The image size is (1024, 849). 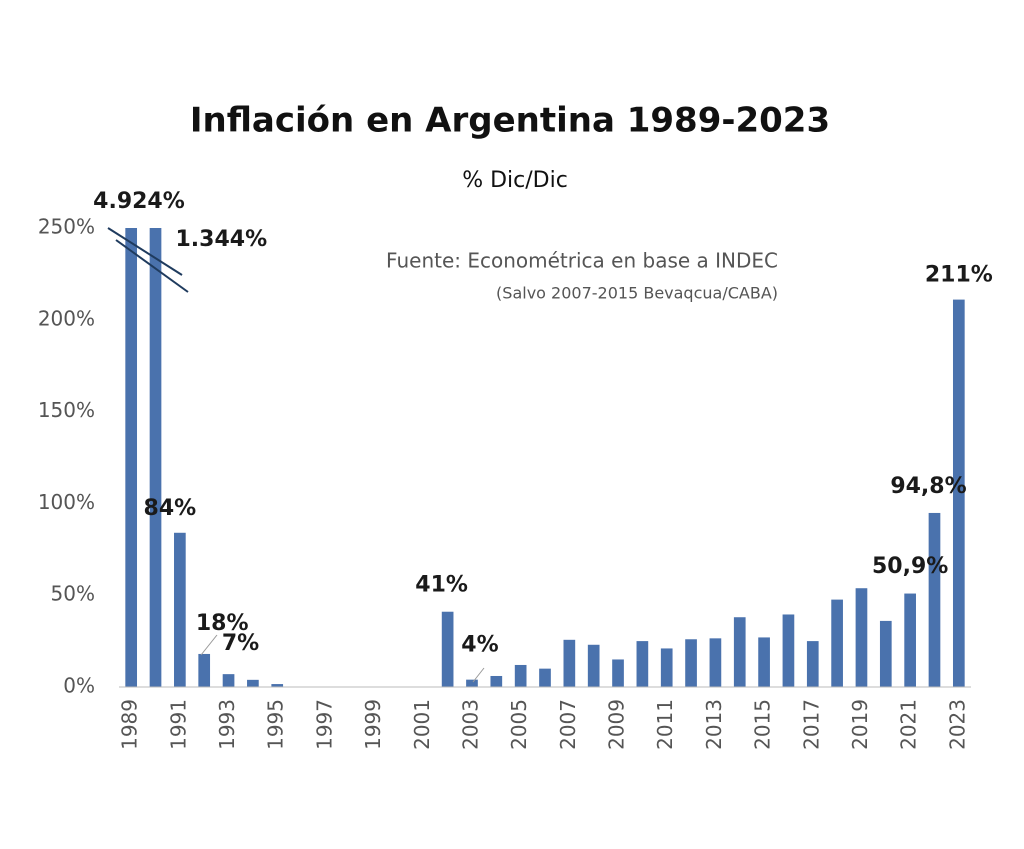 What do you see at coordinates (910, 566) in the screenshot?
I see `value-label: 50,9%` at bounding box center [910, 566].